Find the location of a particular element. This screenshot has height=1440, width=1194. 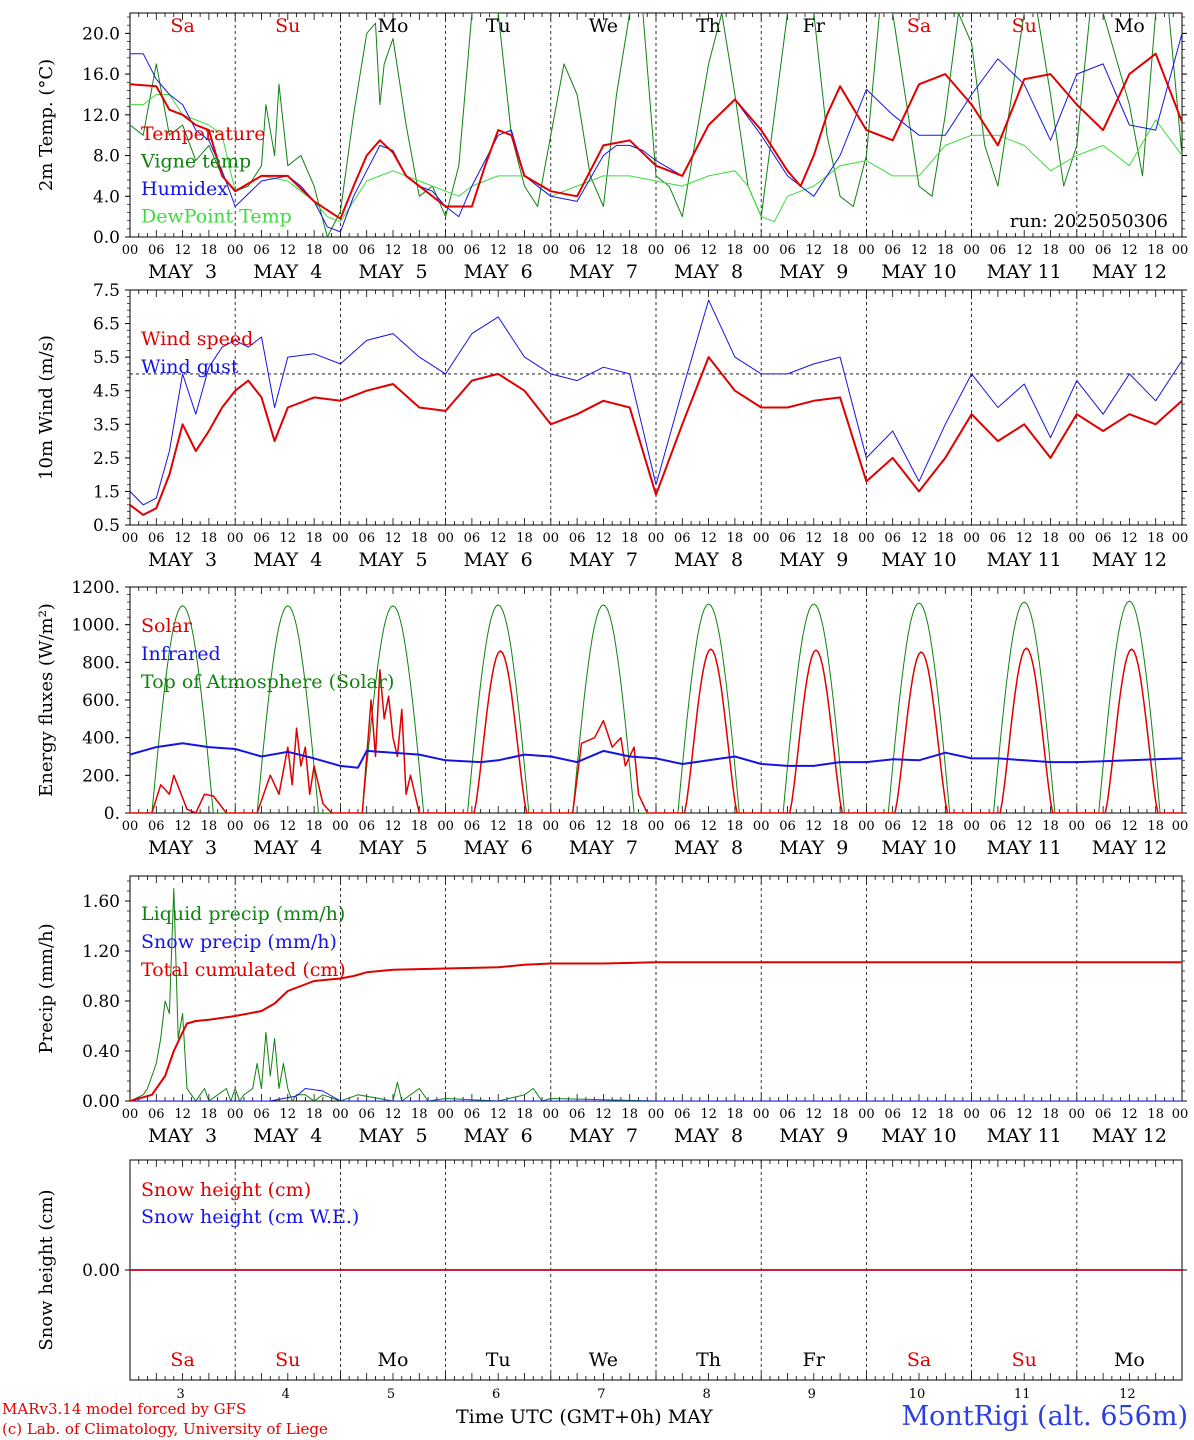

y-tick-label: 200. is located at coordinates (101, 776).